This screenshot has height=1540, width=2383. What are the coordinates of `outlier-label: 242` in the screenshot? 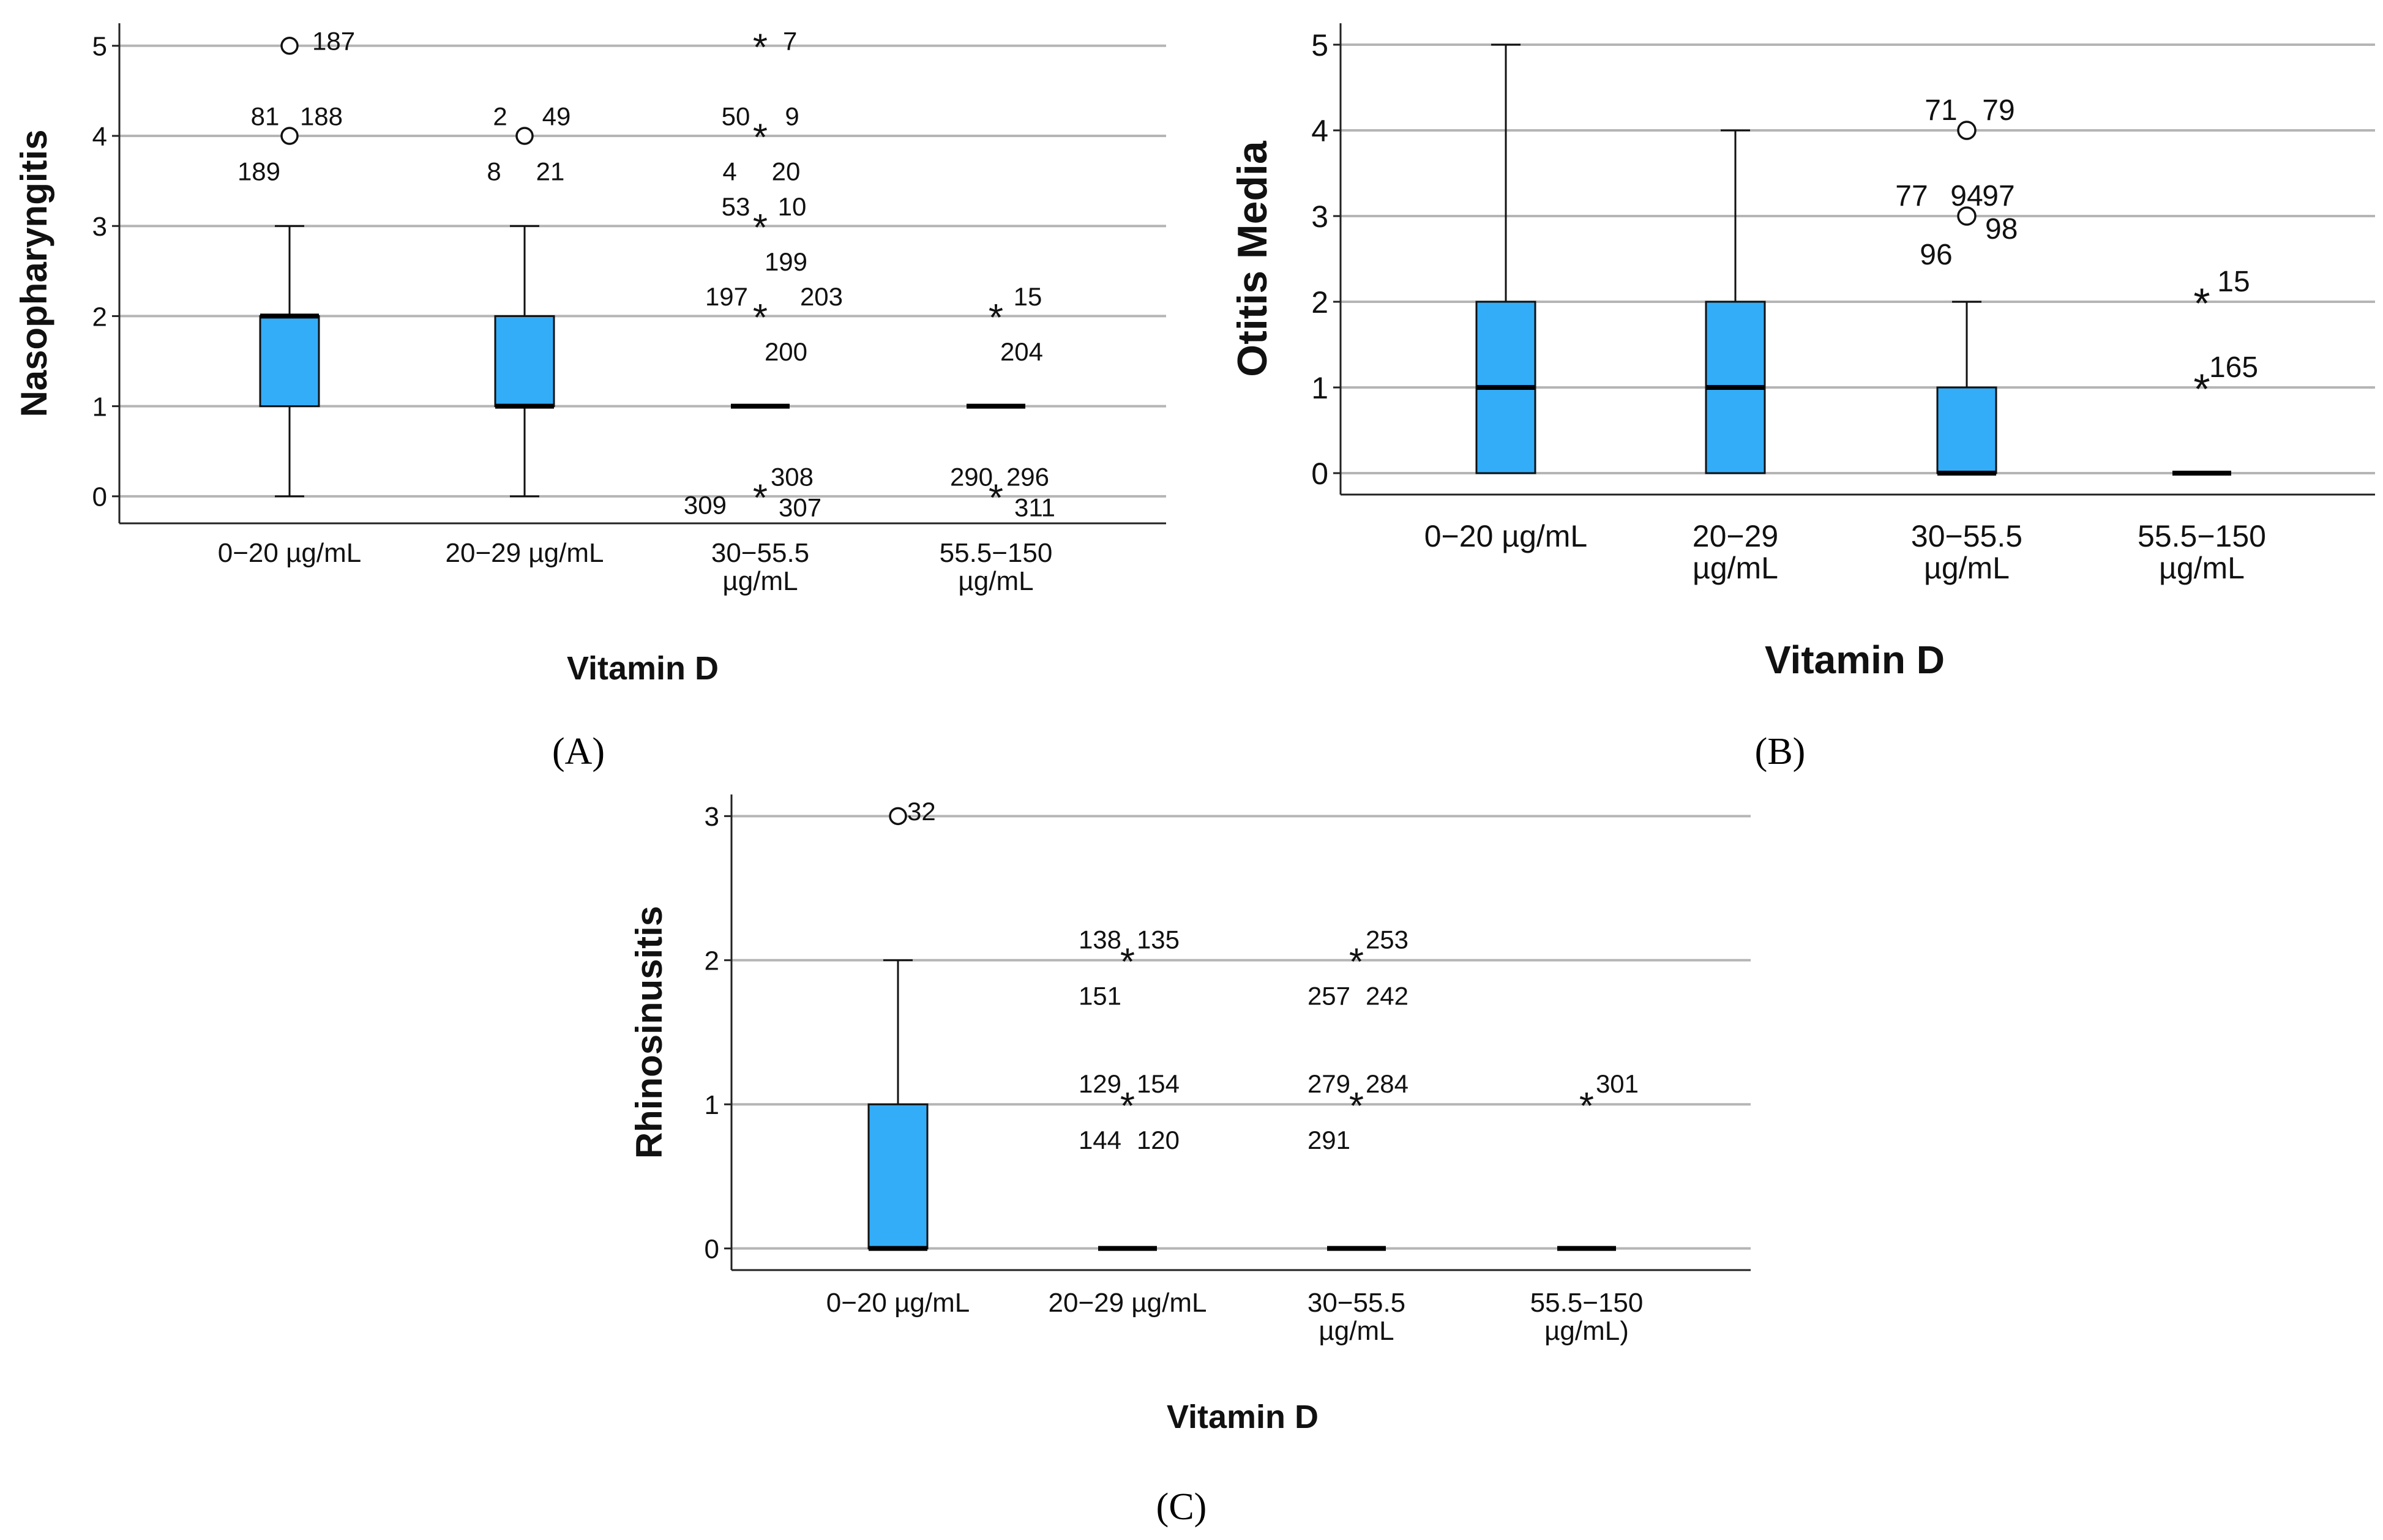 It's located at (1387, 995).